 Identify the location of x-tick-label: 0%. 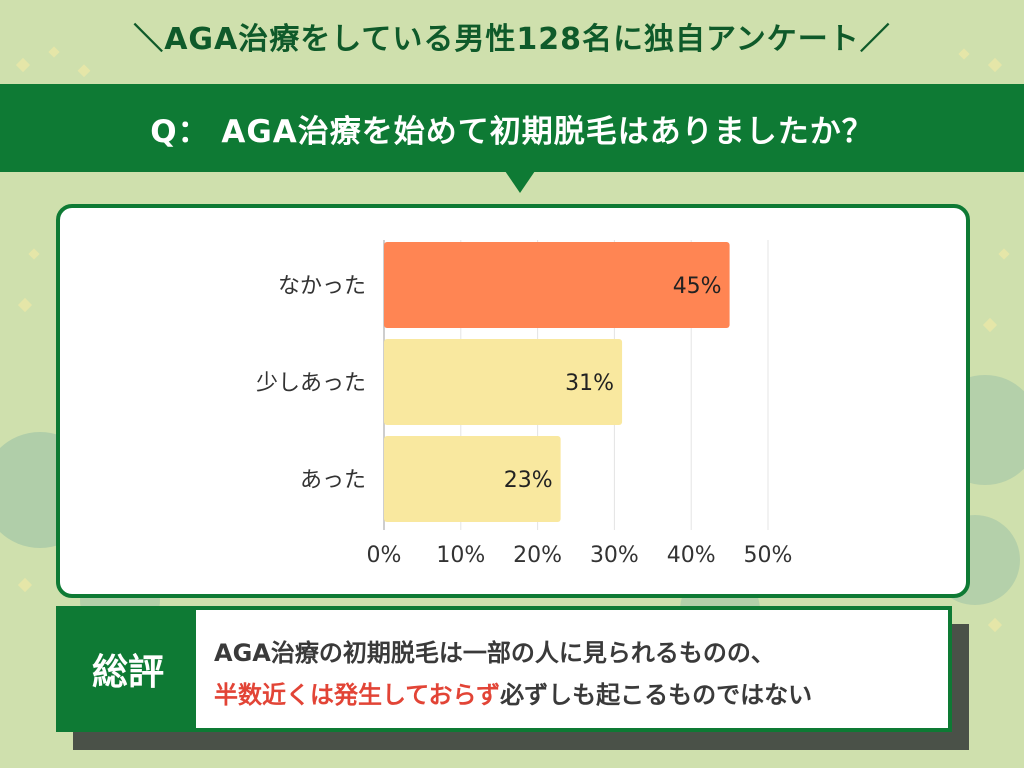
(384, 555).